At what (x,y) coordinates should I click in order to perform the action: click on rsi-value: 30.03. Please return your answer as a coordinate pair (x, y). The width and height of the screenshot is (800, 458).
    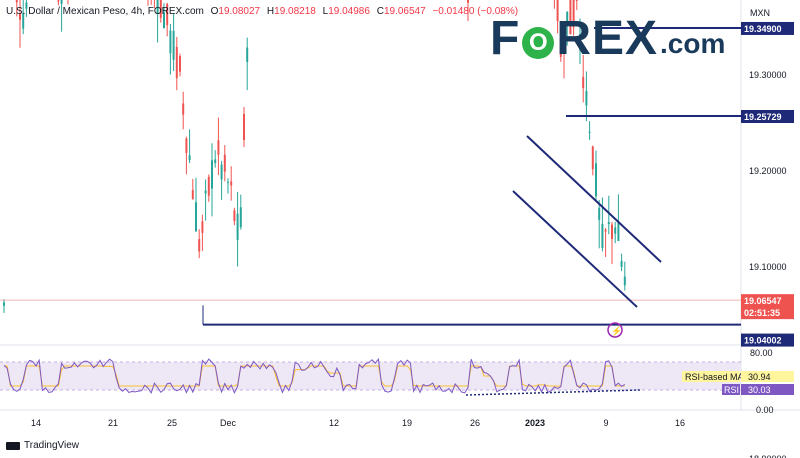
    Looking at the image, I should click on (759, 390).